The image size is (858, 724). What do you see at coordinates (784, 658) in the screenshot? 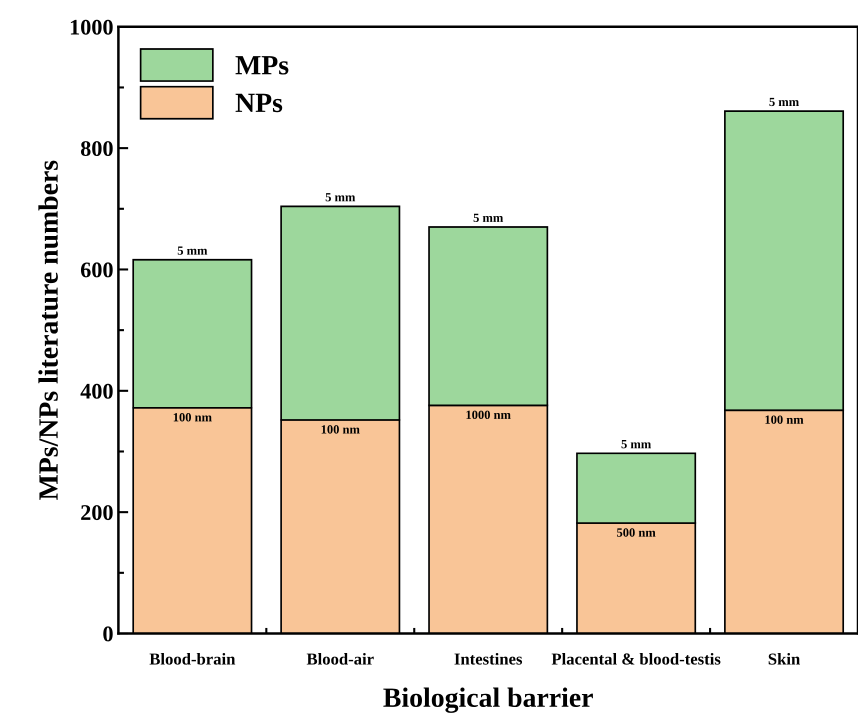
I see `x-tick-label: Skin` at bounding box center [784, 658].